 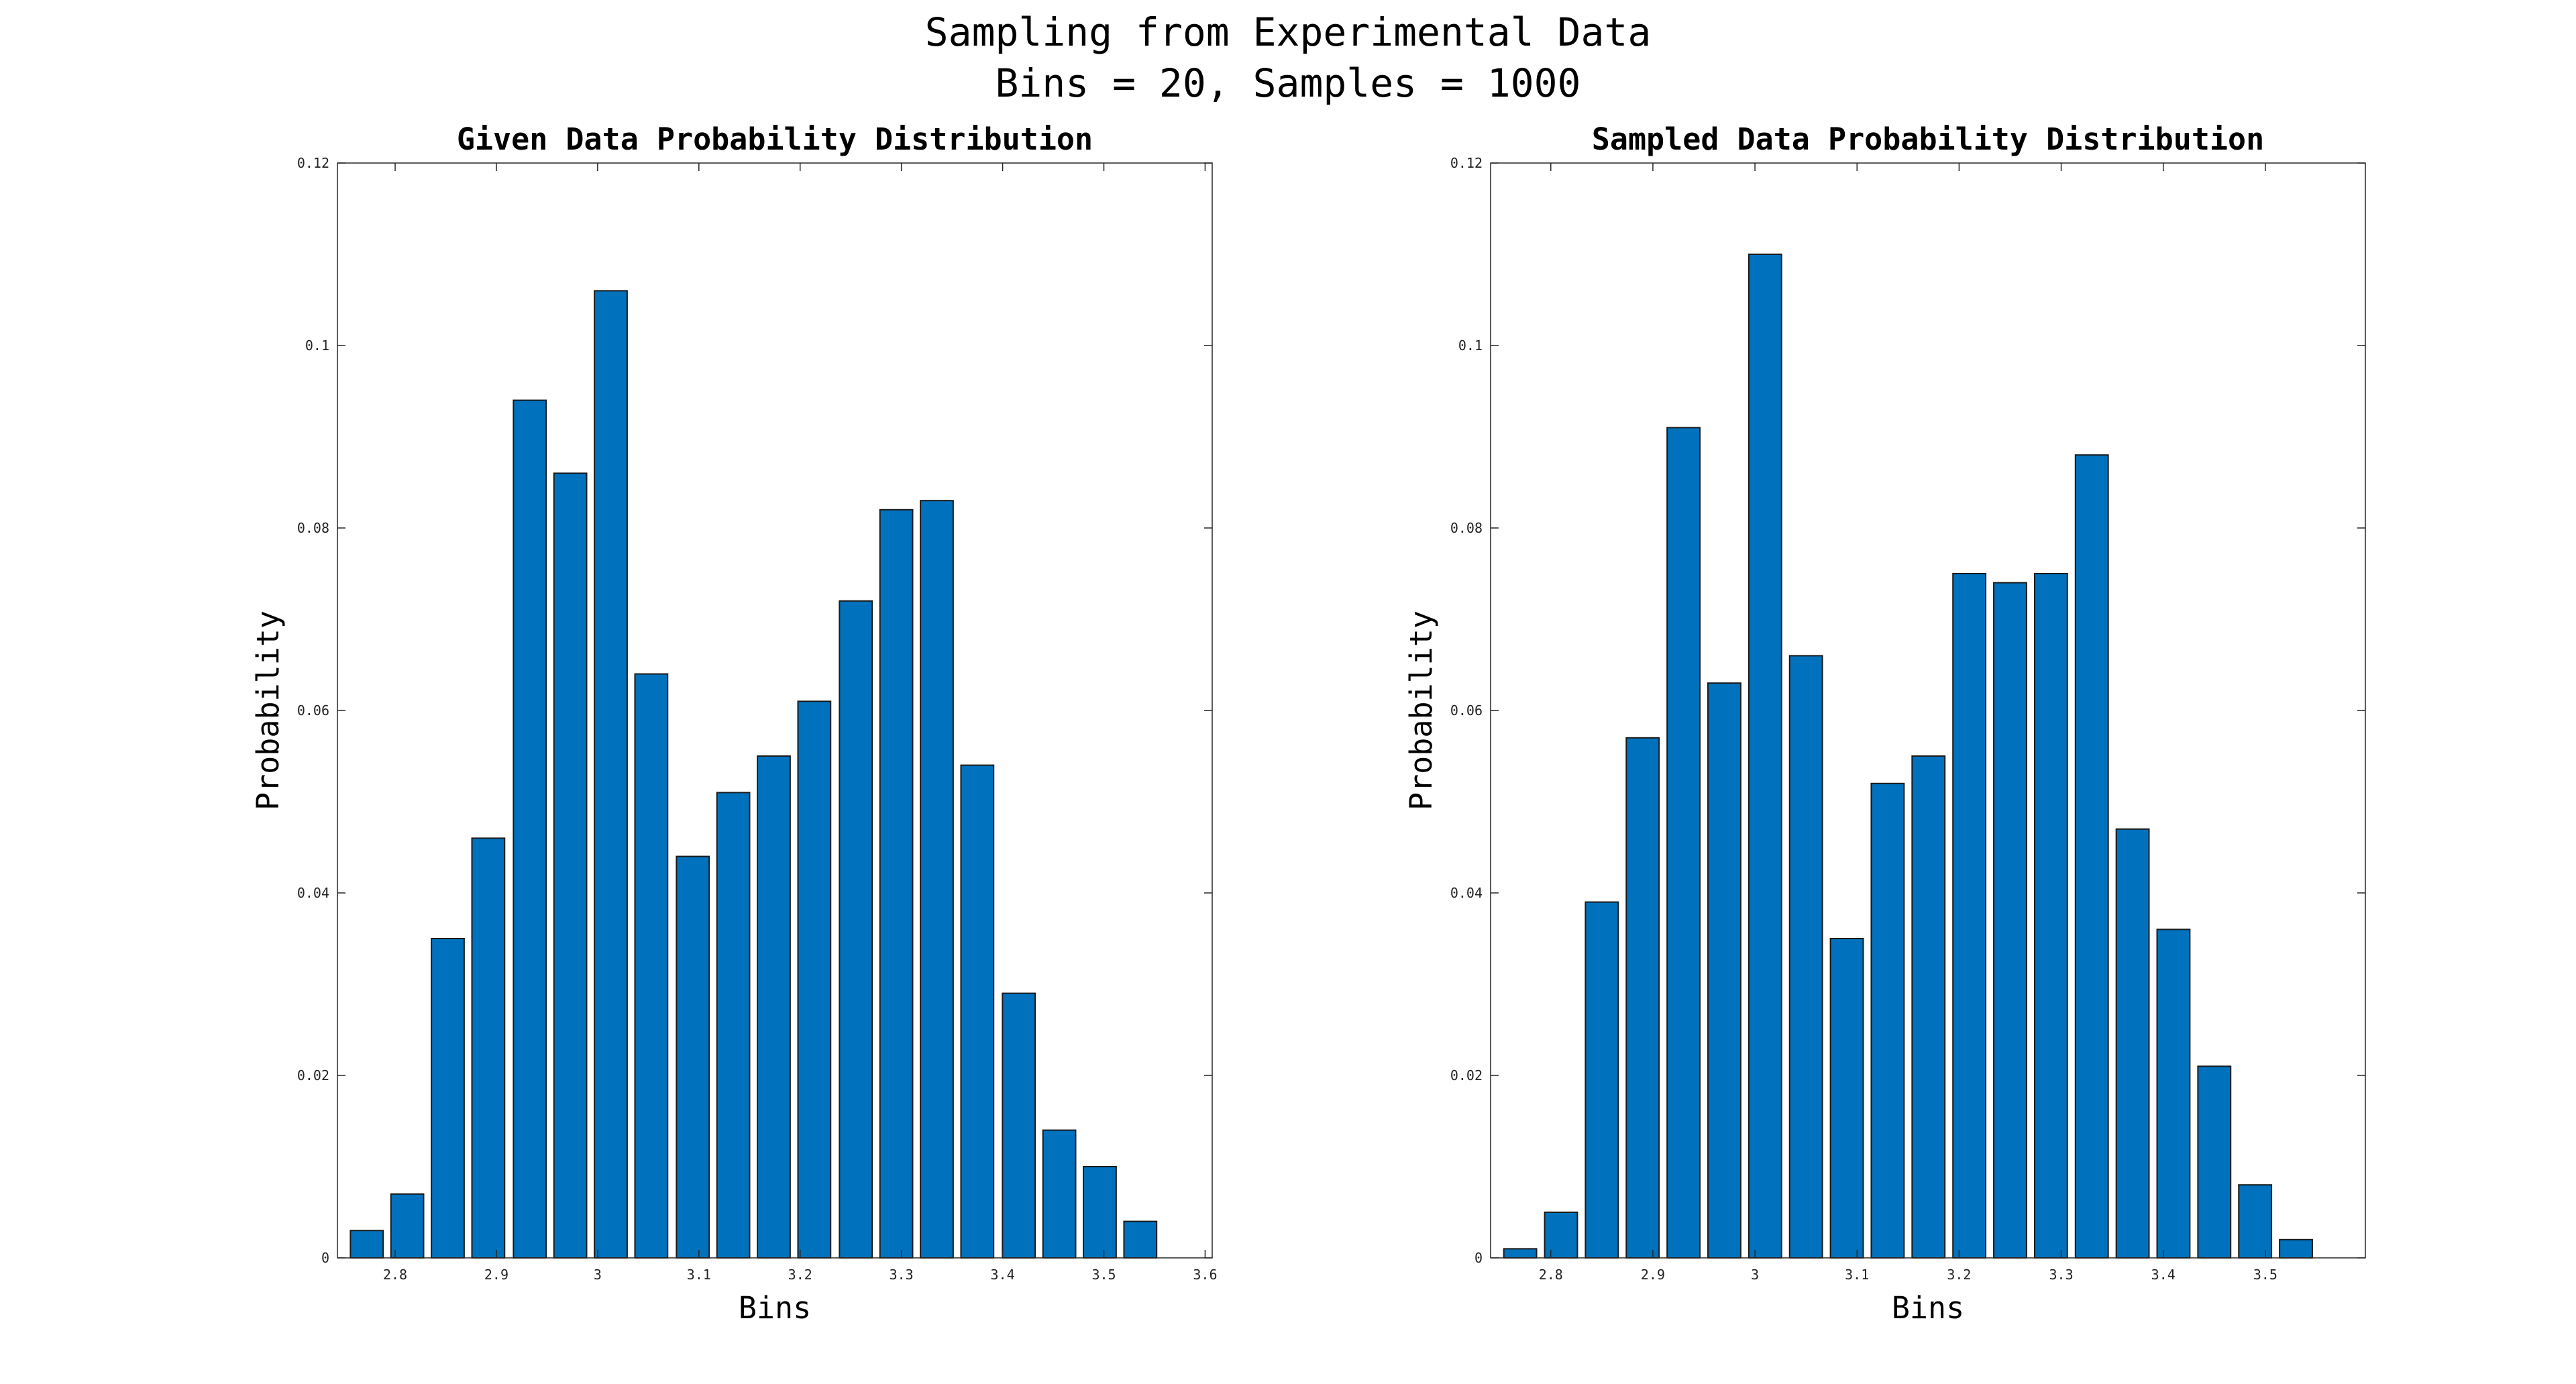 What do you see at coordinates (775, 139) in the screenshot?
I see `chart-title: Given Data Probability Distribution` at bounding box center [775, 139].